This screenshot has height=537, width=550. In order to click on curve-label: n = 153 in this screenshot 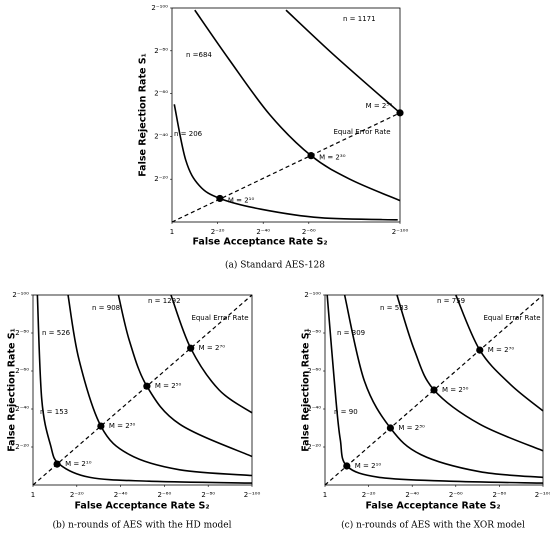, I will do `click(54, 412)`.